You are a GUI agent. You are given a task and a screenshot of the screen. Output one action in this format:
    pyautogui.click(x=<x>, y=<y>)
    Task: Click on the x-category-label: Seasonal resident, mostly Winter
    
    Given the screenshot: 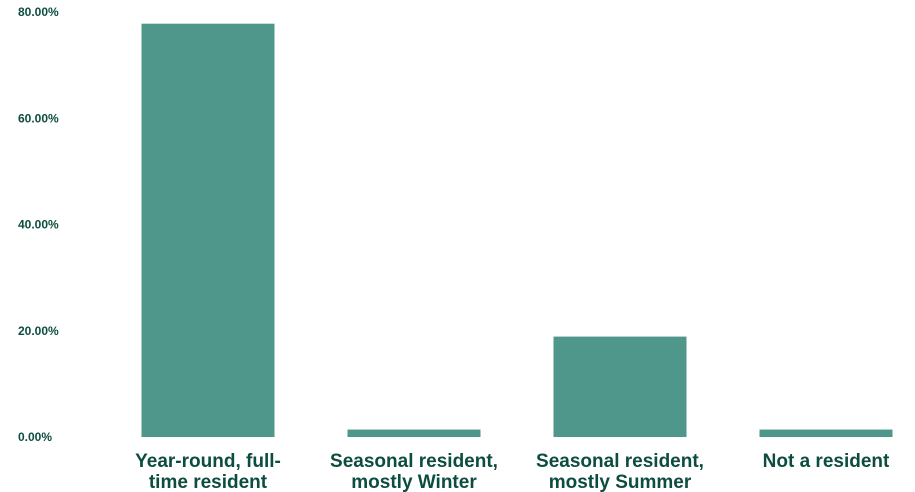 What is the action you would take?
    pyautogui.click(x=414, y=471)
    